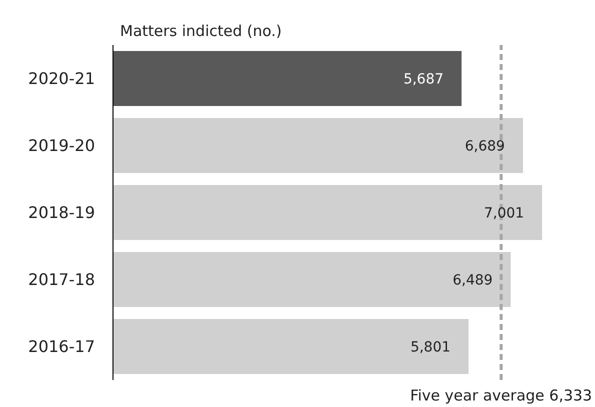  What do you see at coordinates (61, 78) in the screenshot?
I see `y-tick-label: 2020-21` at bounding box center [61, 78].